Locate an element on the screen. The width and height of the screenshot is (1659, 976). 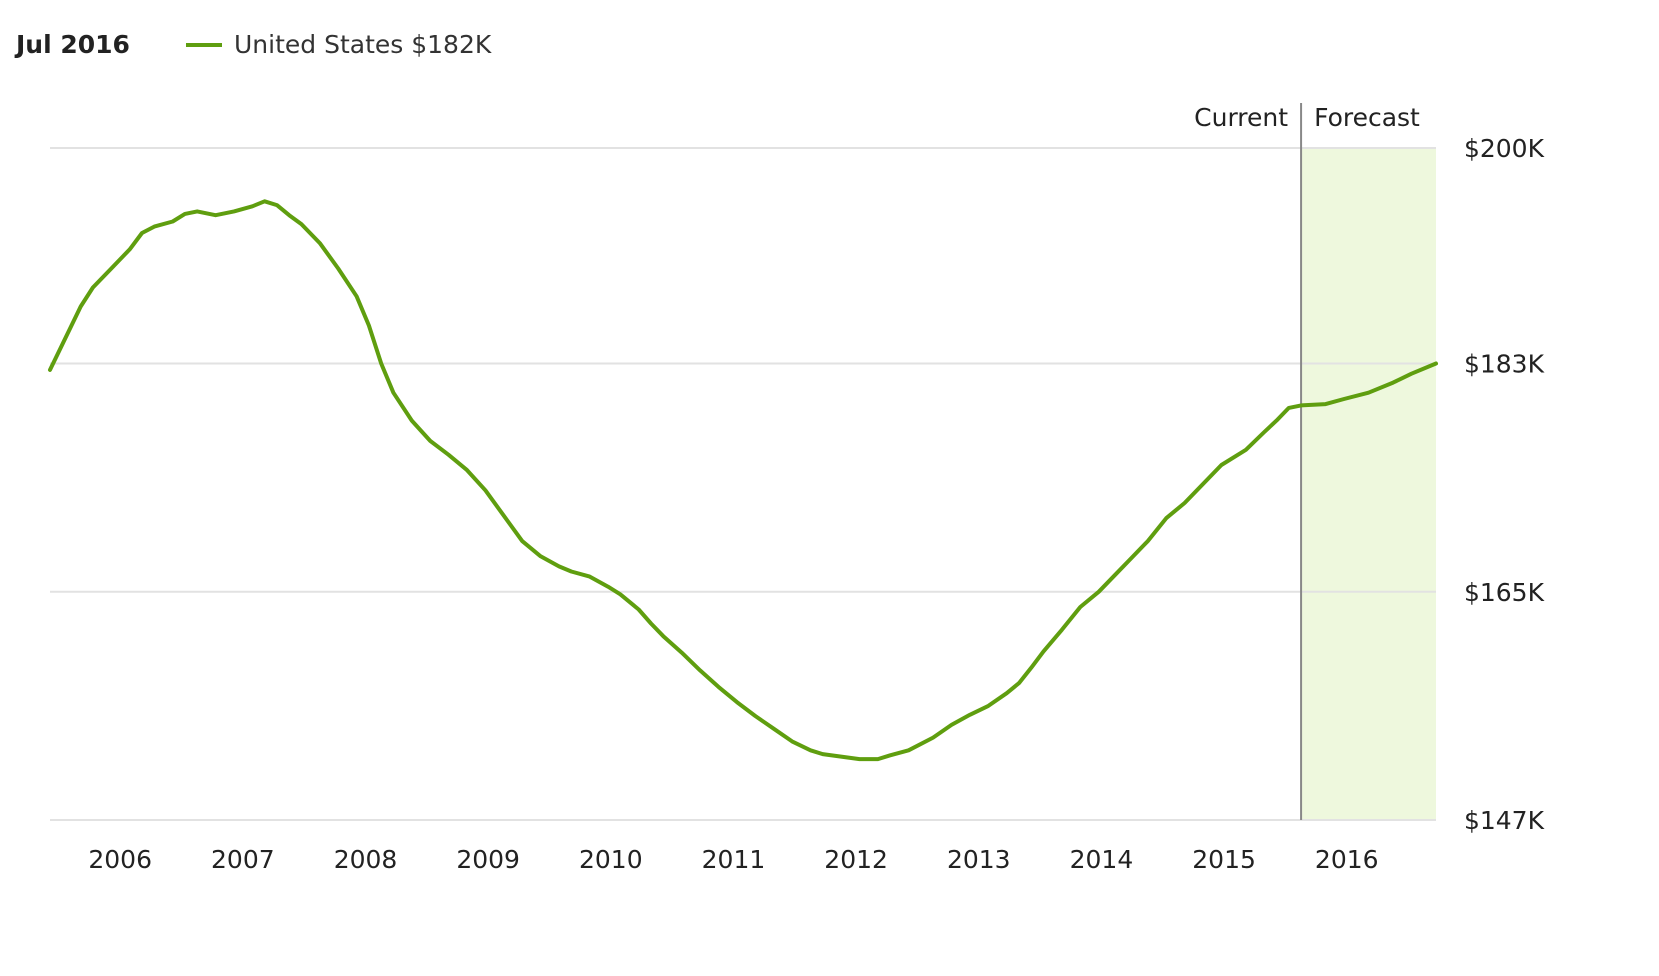
x-tick-label: 2016 is located at coordinates (1347, 859).